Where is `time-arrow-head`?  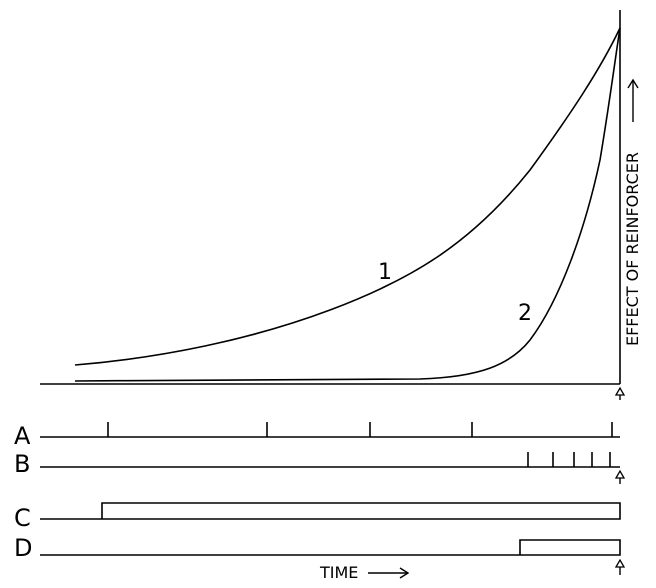 time-arrow-head is located at coordinates (404, 573).